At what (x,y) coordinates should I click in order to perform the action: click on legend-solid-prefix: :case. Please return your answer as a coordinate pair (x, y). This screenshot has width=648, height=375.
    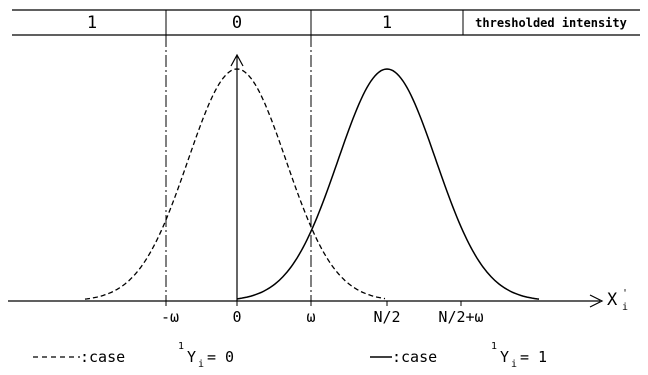
    Looking at the image, I should click on (414, 357).